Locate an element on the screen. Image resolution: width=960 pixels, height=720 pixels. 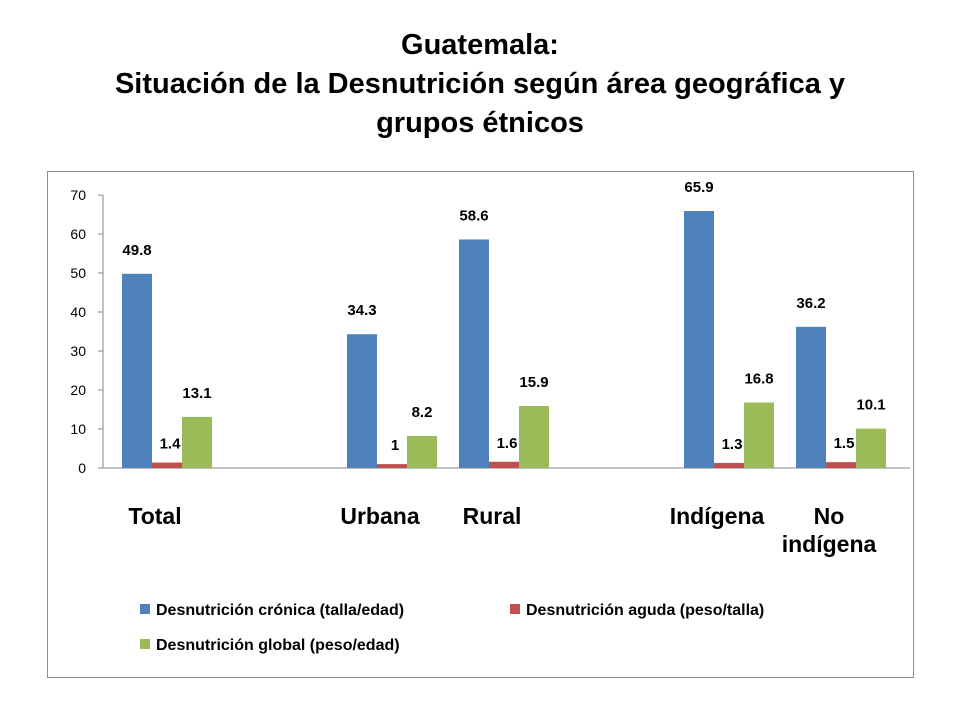
category-label: Urbana is located at coordinates (379, 516).